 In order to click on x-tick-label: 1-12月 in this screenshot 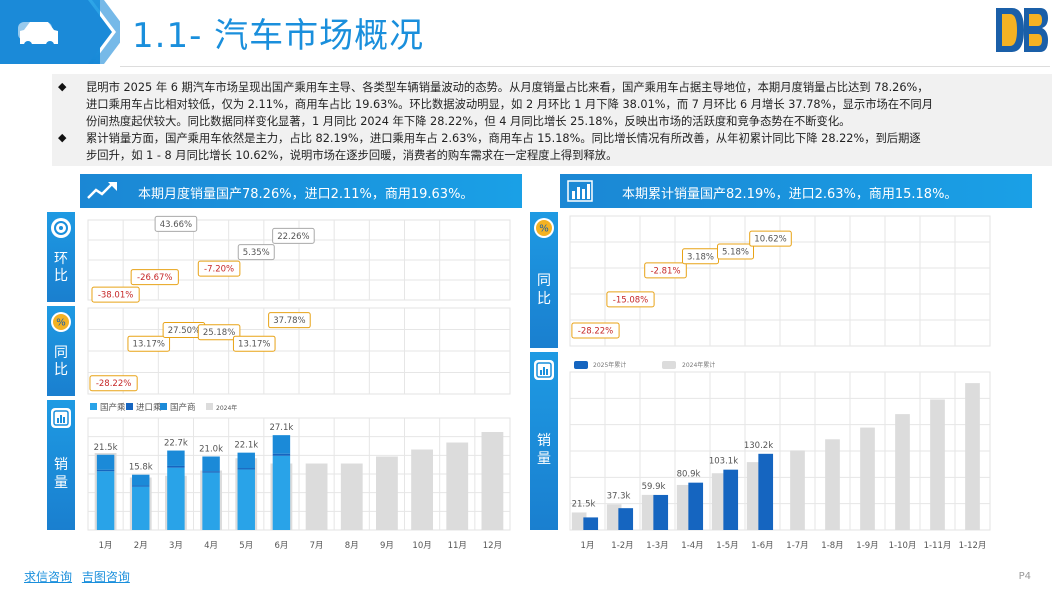, I will do `click(973, 546)`.